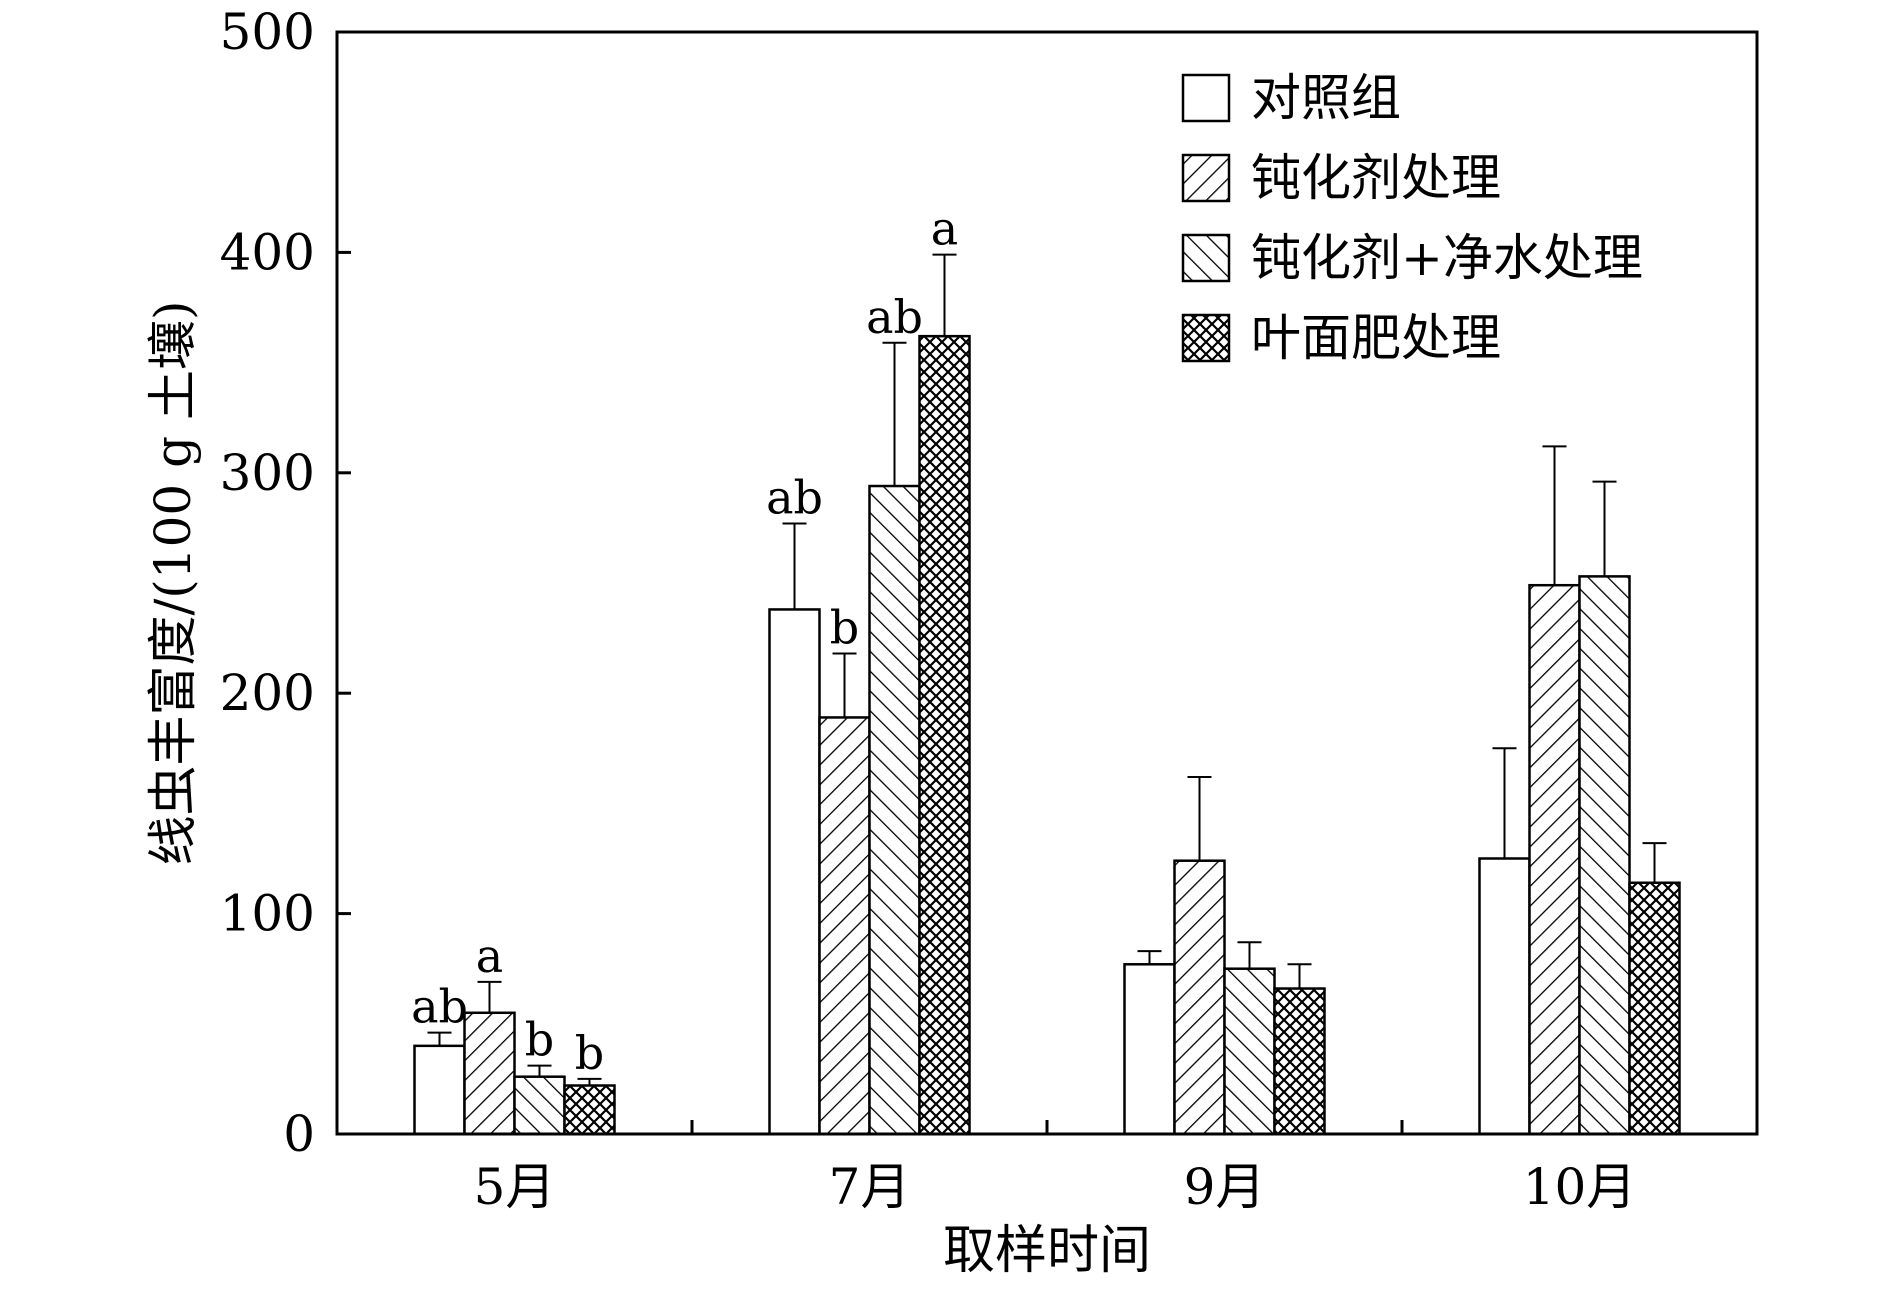  What do you see at coordinates (1376, 338) in the screenshot?
I see `legend-label: 叶面肥处理` at bounding box center [1376, 338].